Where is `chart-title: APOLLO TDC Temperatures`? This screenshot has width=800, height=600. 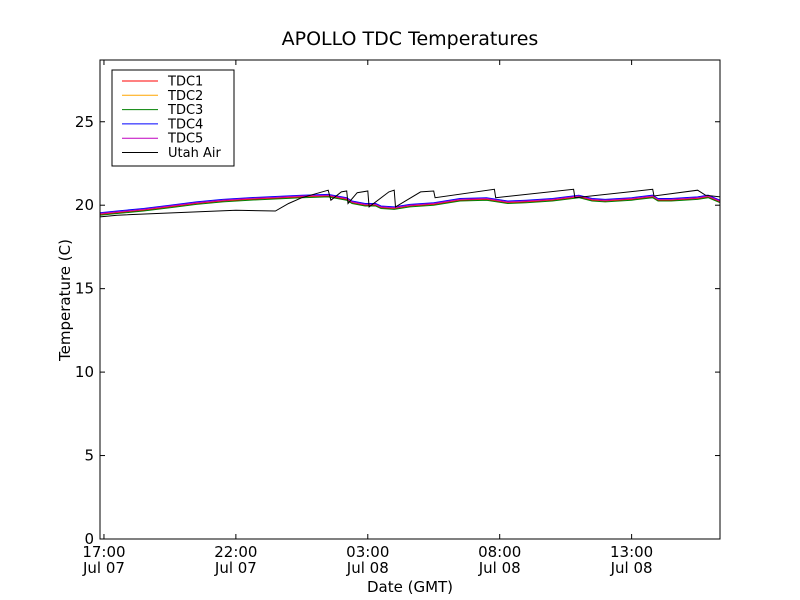 chart-title: APOLLO TDC Temperatures is located at coordinates (410, 39).